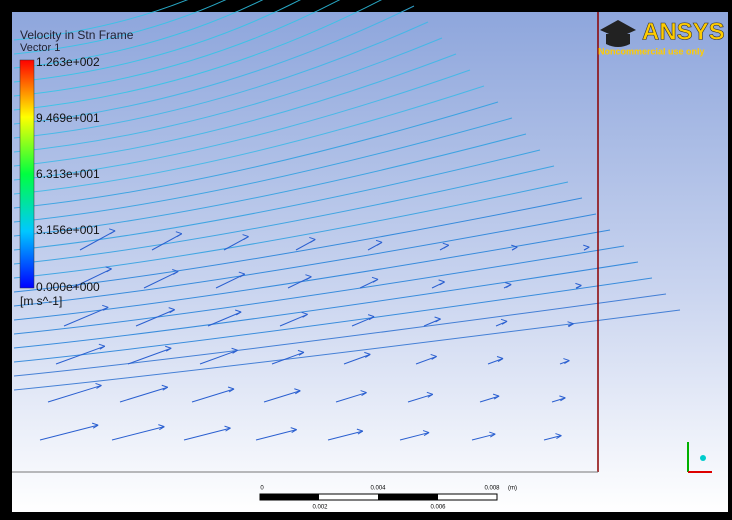 The width and height of the screenshot is (732, 520). Describe the element at coordinates (408, 497) in the screenshot. I see `scale-segment` at that location.